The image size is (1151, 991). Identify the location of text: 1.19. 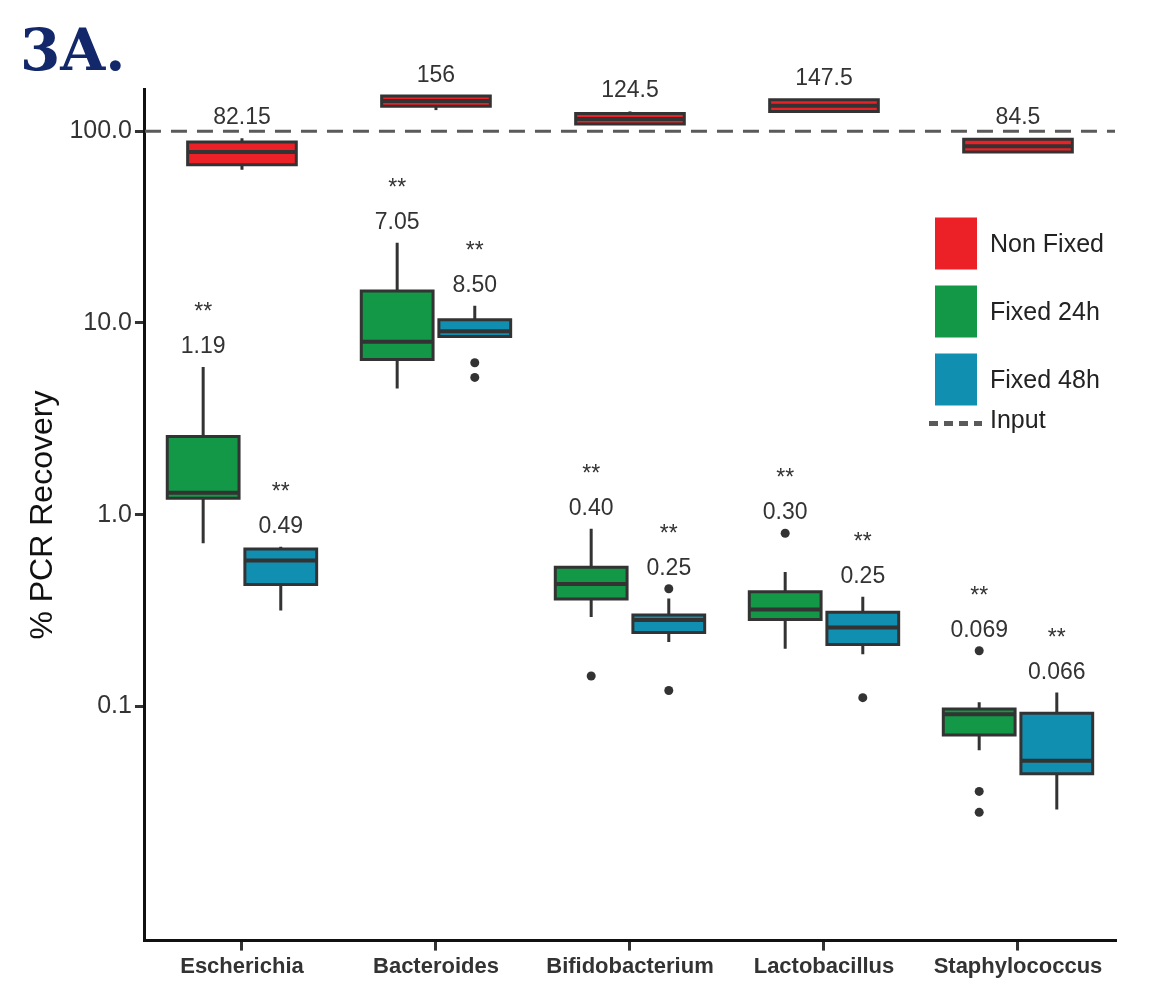
(203, 344).